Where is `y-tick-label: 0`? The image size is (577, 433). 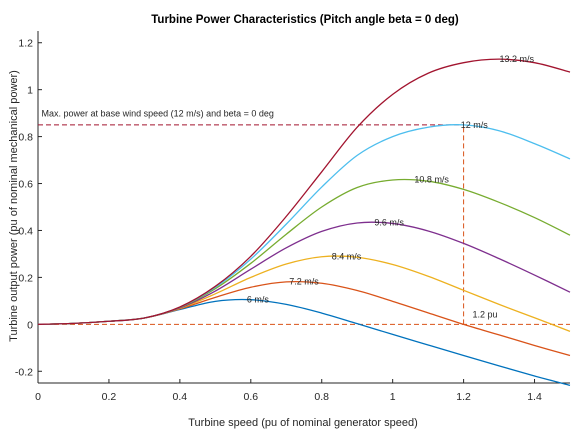
y-tick-label: 0 is located at coordinates (30, 325).